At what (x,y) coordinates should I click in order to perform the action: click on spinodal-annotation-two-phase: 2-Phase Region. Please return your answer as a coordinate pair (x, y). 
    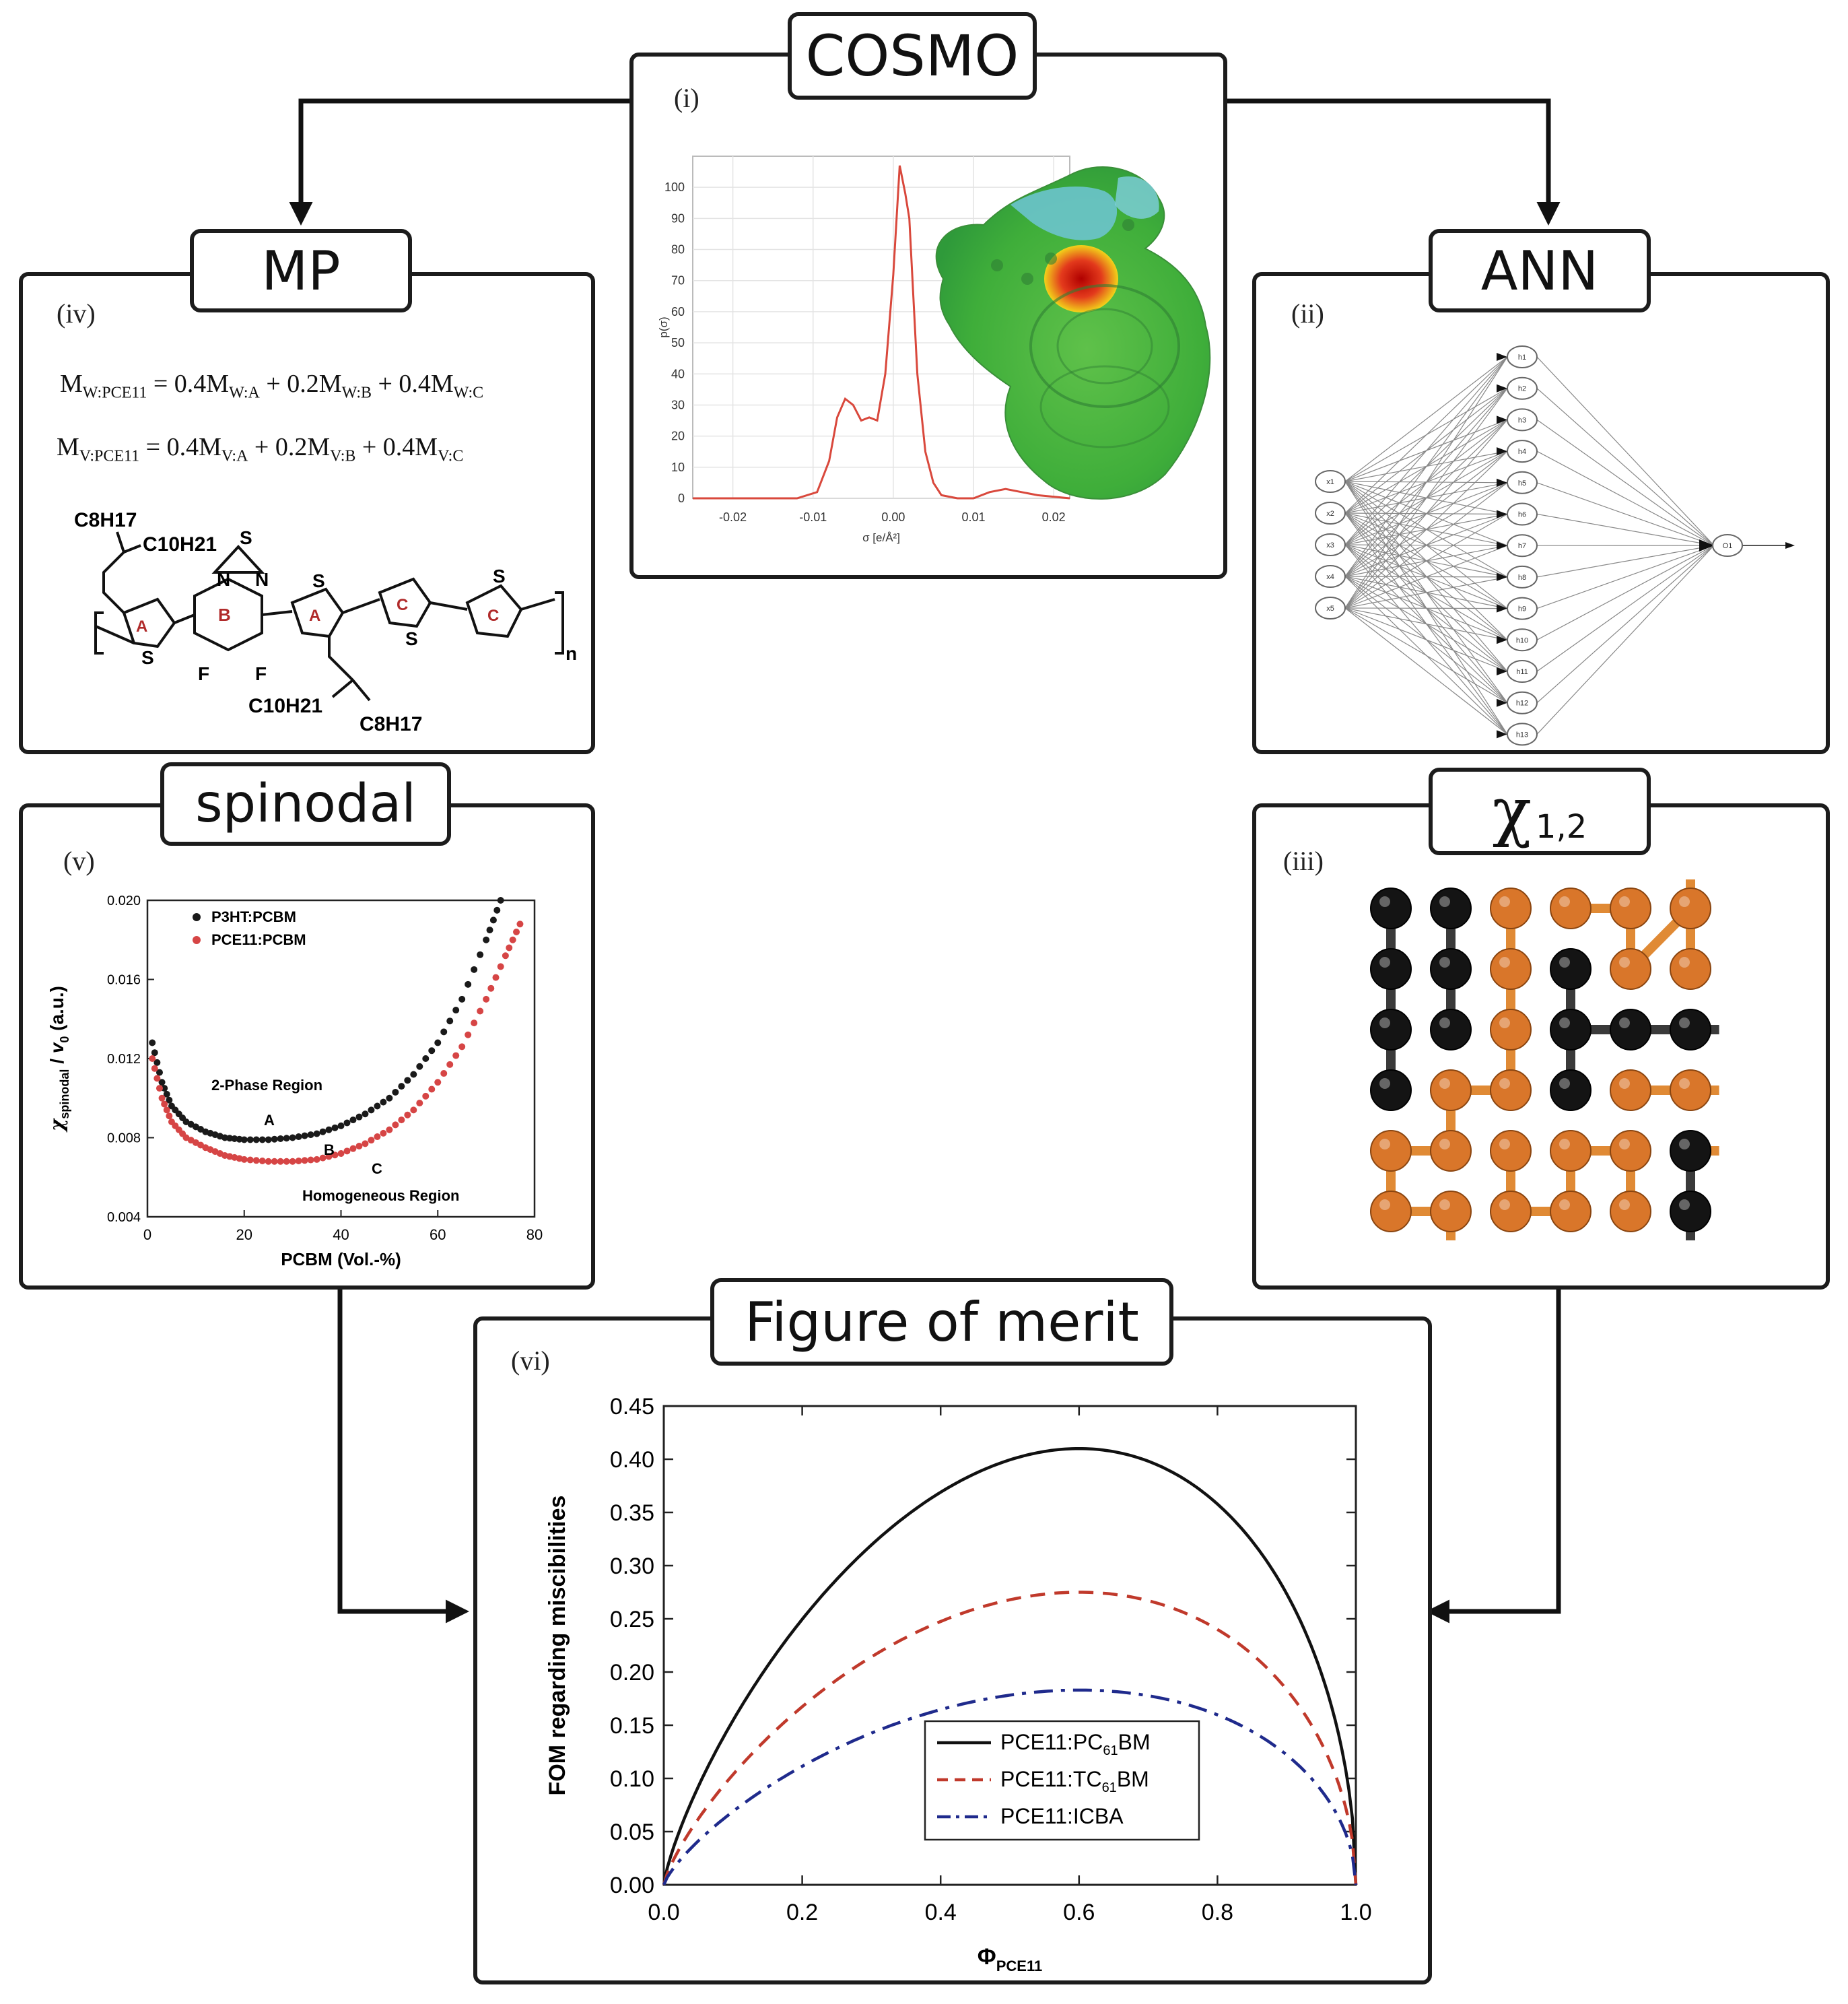
    Looking at the image, I should click on (267, 1085).